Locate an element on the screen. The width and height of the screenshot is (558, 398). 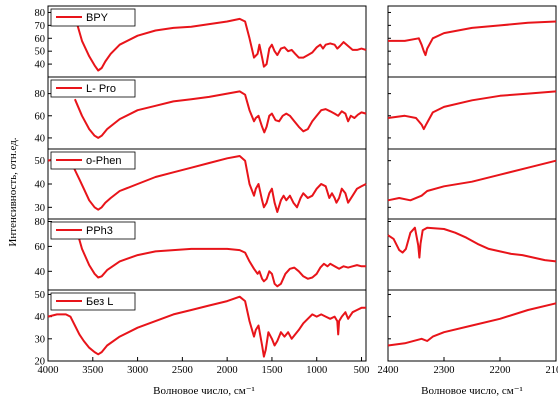
x-tick-label: 1000 is located at coordinates (316, 370).